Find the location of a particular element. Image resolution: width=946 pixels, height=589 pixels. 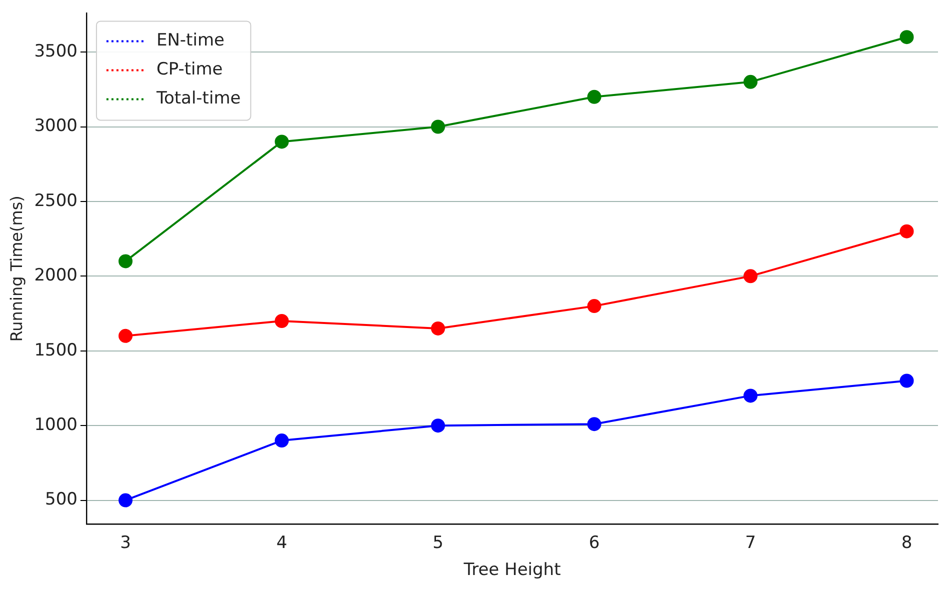

y-tick-label: 500 is located at coordinates (61, 500).